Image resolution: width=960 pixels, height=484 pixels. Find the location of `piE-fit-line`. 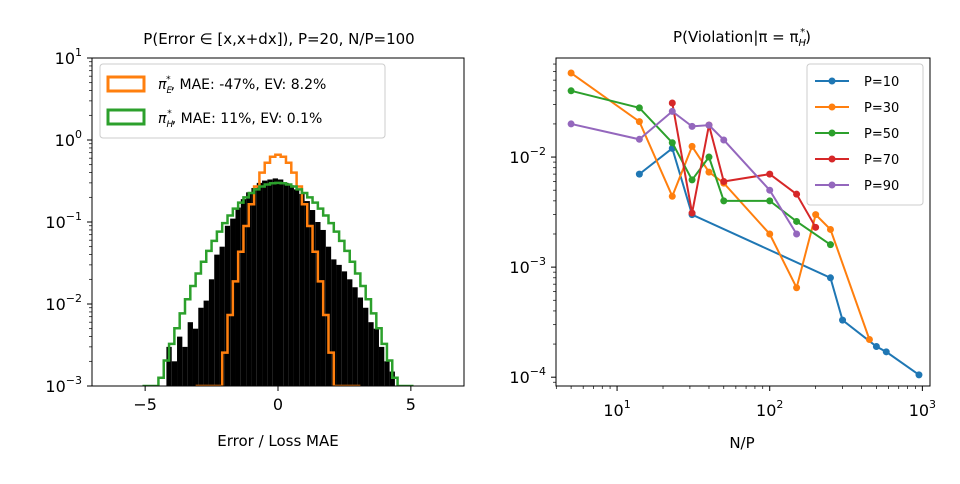

piE-fit-line is located at coordinates (278, 269).